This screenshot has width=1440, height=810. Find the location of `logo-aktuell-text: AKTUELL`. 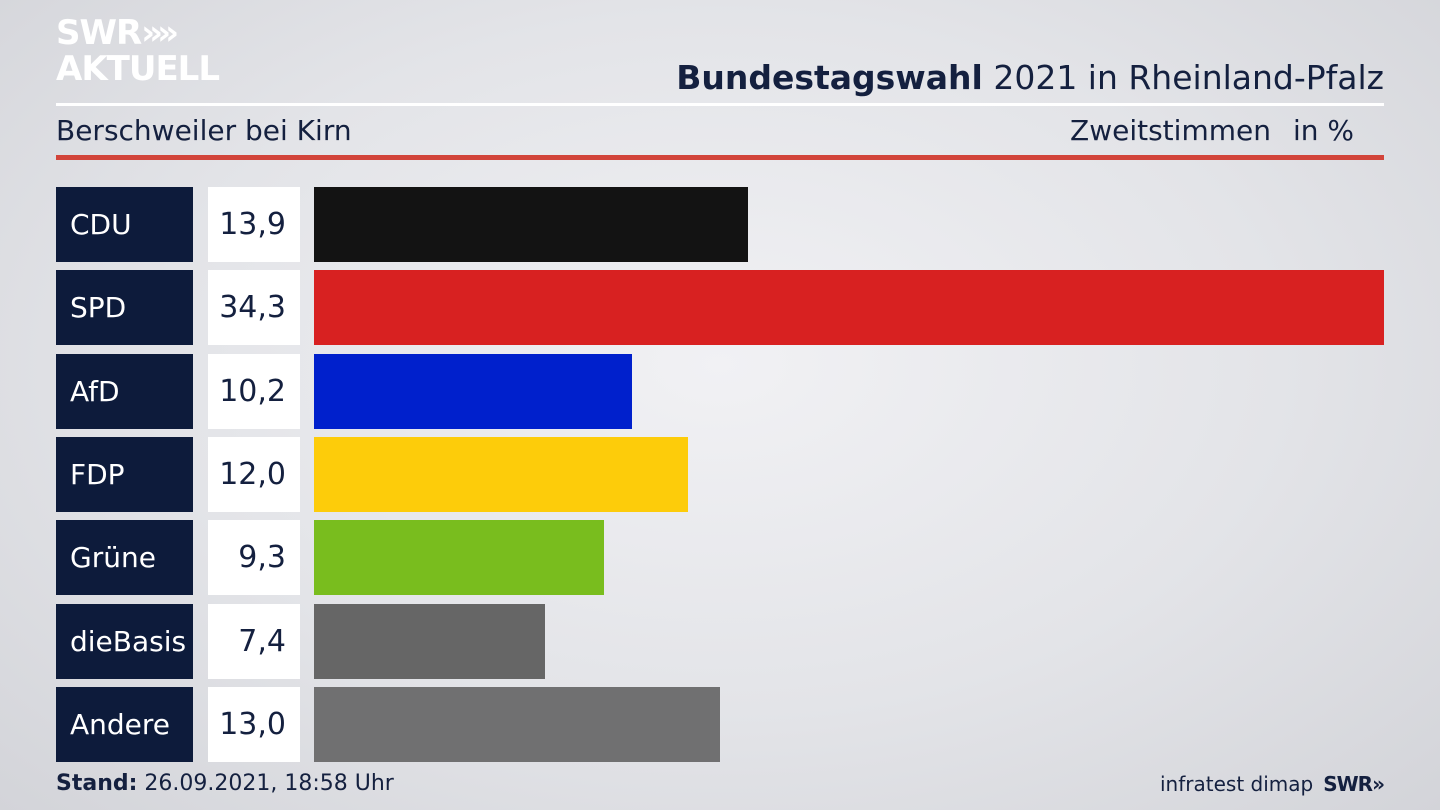

logo-aktuell-text: AKTUELL is located at coordinates (138, 69).